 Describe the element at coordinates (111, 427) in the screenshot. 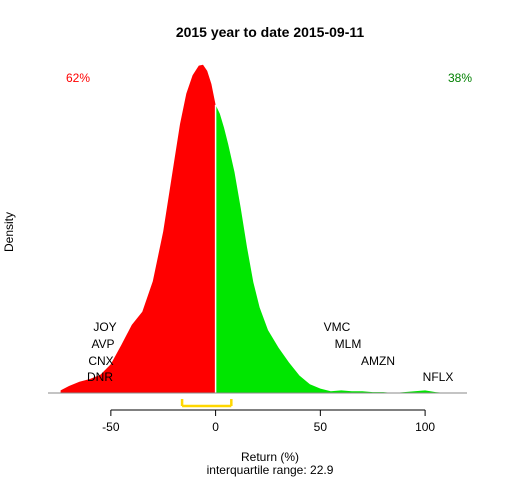

I see `x-tick-label: -50` at that location.